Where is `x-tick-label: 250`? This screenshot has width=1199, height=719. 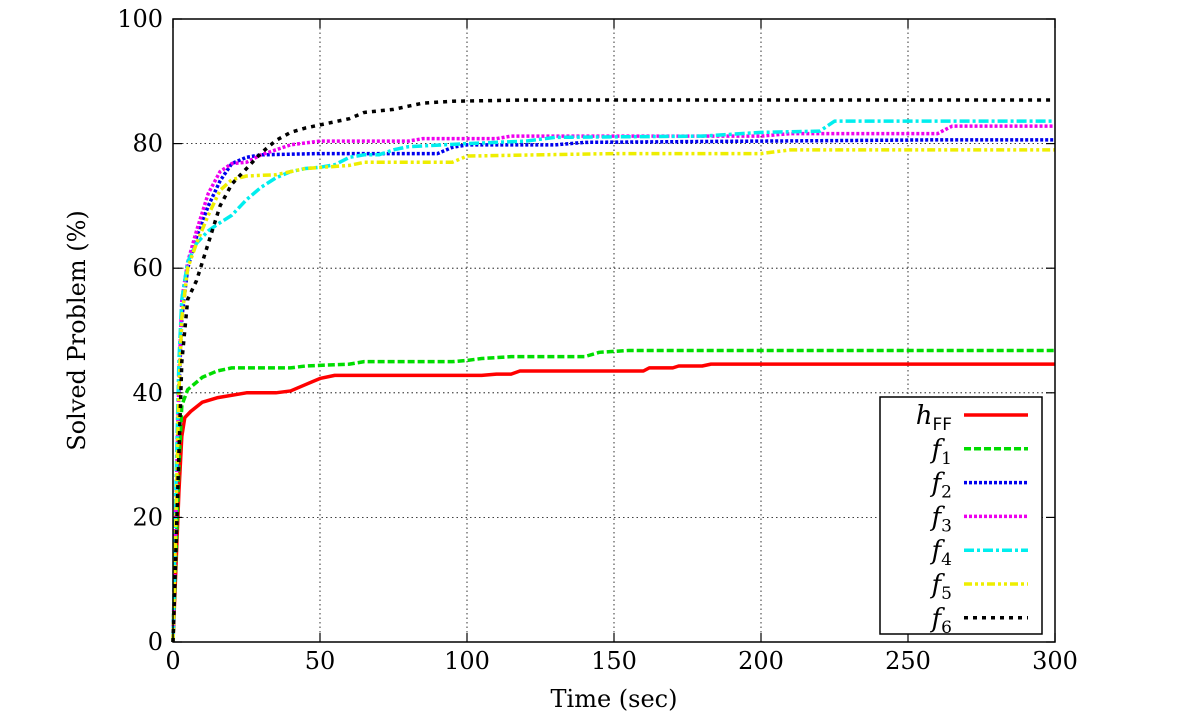 x-tick-label: 250 is located at coordinates (908, 661).